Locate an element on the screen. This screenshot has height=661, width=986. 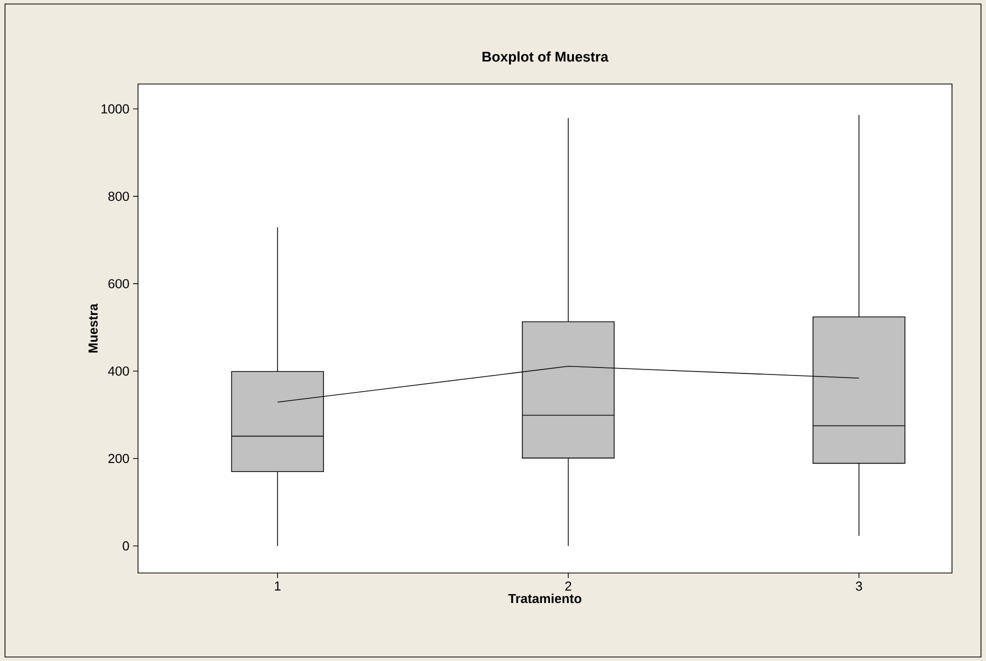
y-tick-label: 1000 is located at coordinates (115, 109).